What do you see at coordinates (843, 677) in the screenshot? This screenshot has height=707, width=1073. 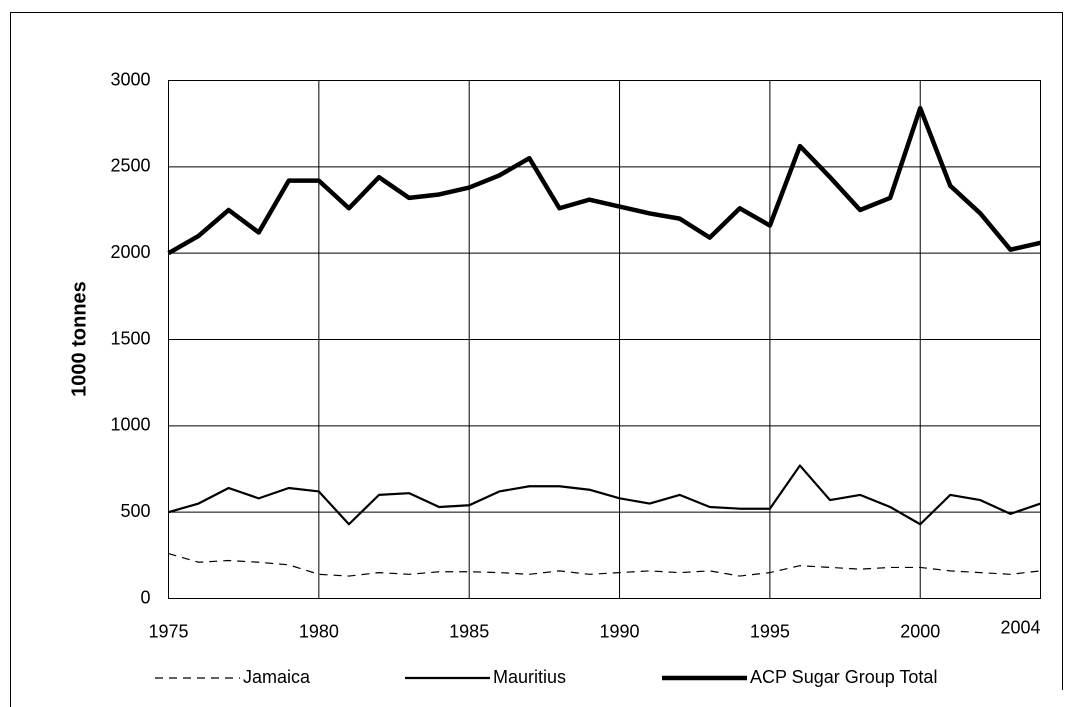 I see `legend-label: ACP Sugar Group Total` at bounding box center [843, 677].